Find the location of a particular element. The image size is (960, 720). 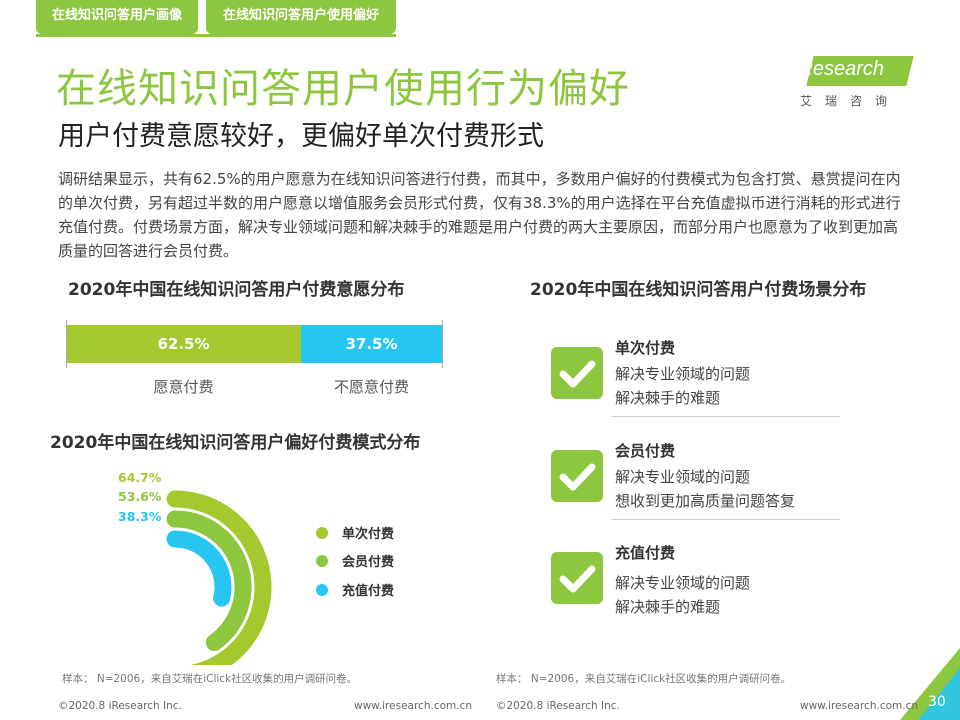

footer-url-right: www.iresearch.com.cn is located at coordinates (859, 706).